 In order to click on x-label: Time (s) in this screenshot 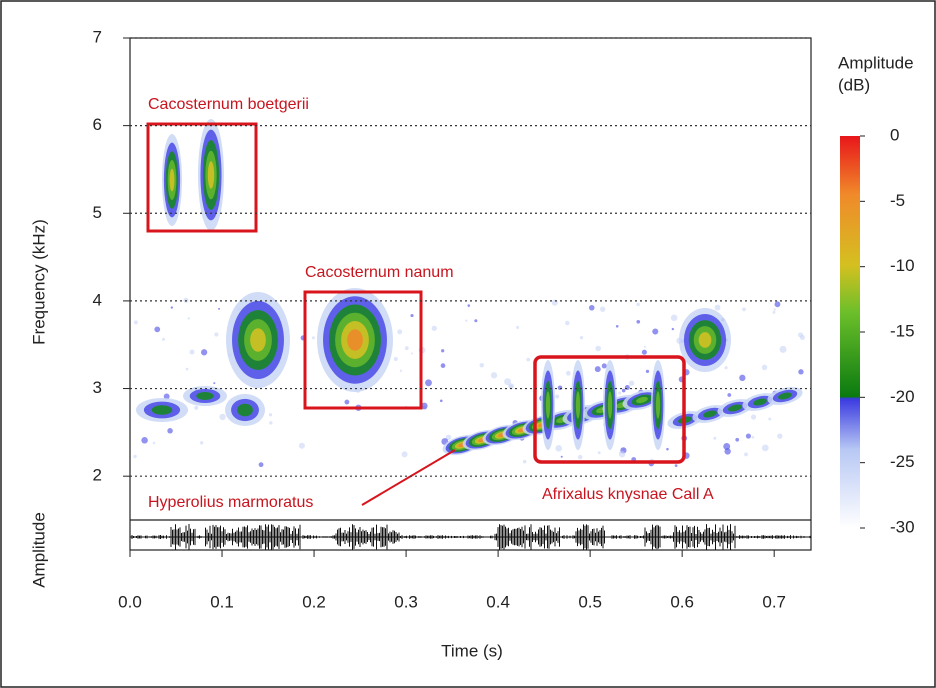, I will do `click(472, 650)`.